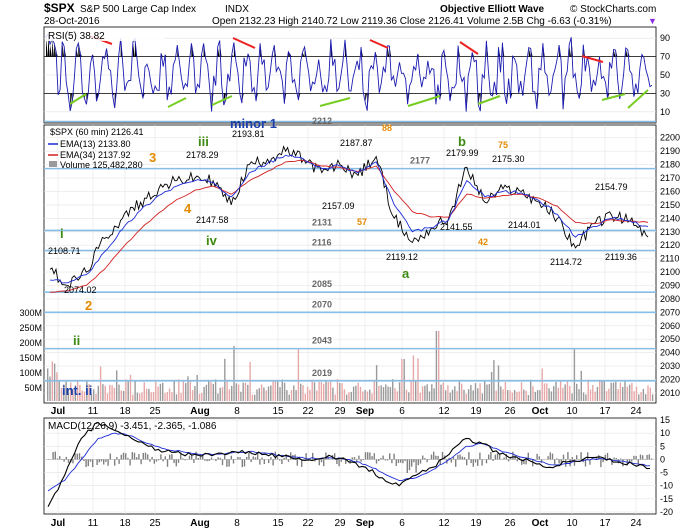  What do you see at coordinates (322, 341) in the screenshot?
I see `level-label: 2043` at bounding box center [322, 341].